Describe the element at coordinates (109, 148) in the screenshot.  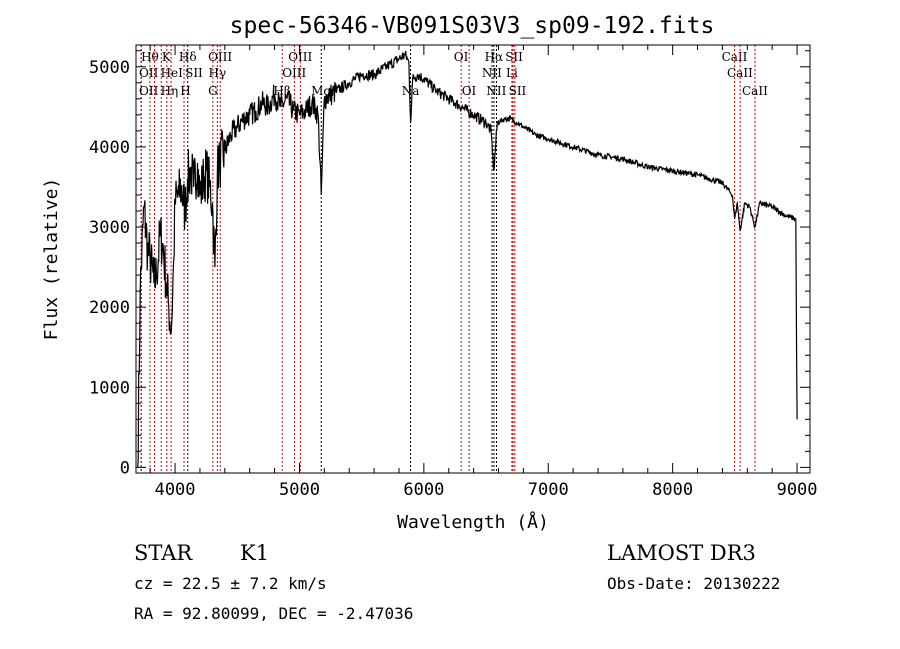
I see `y-tick-label: 4000` at that location.